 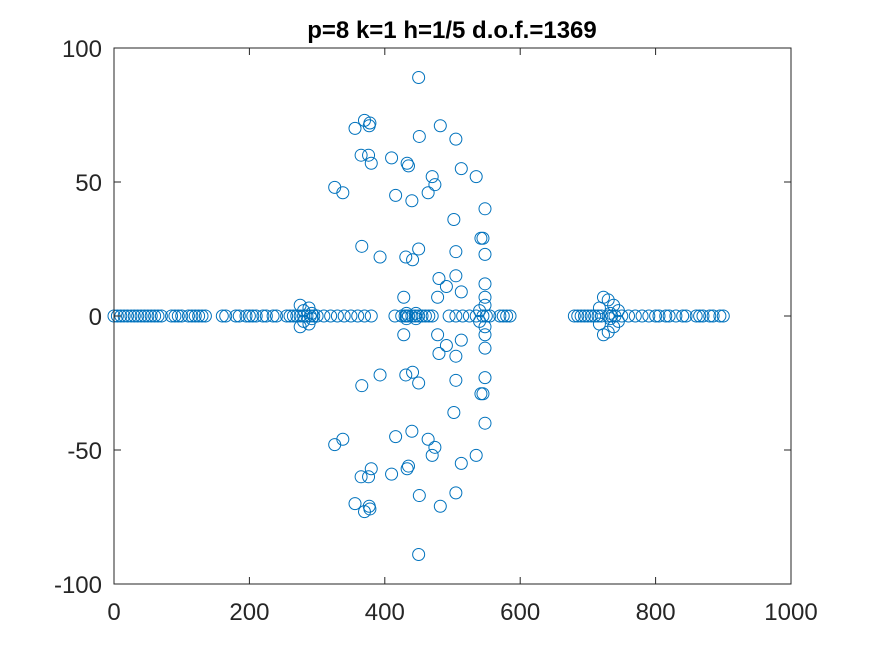 I want to click on y-tick-label: -50, so click(x=84, y=451).